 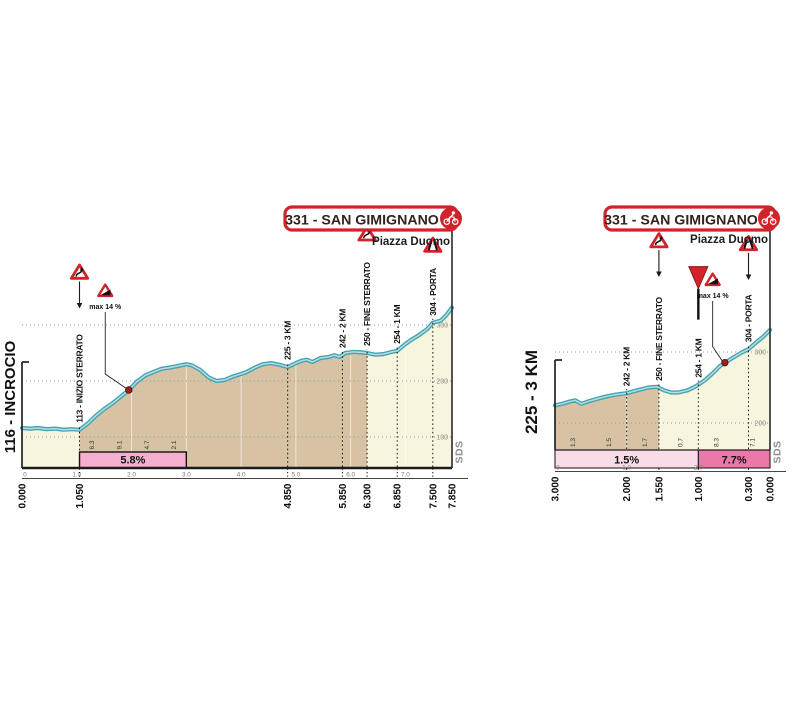 I want to click on marker-label: 113 - INIZIO STERRATO, so click(x=80, y=378).